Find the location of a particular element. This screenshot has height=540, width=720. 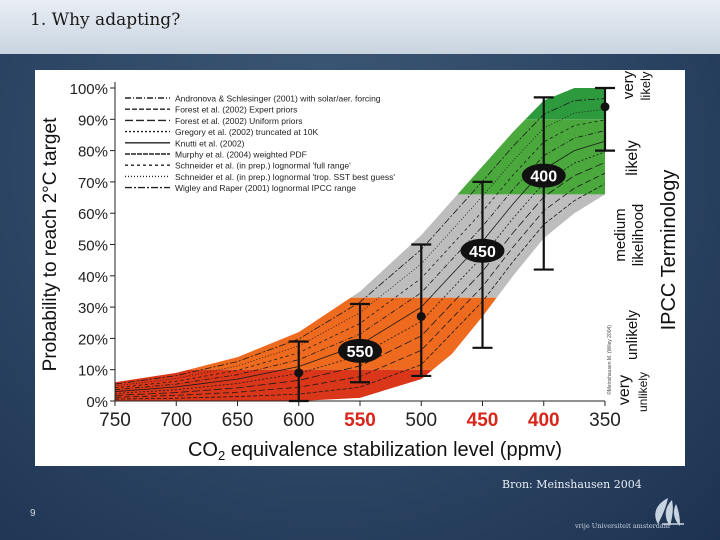

callout-label: 550 is located at coordinates (360, 352).